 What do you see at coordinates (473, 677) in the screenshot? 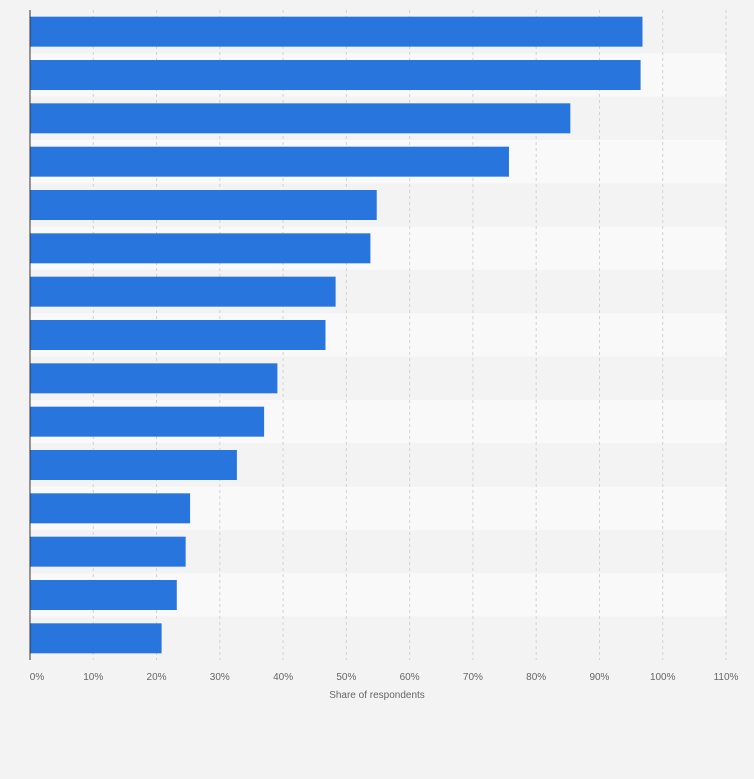
I see `x-tick-label: 70%` at bounding box center [473, 677].